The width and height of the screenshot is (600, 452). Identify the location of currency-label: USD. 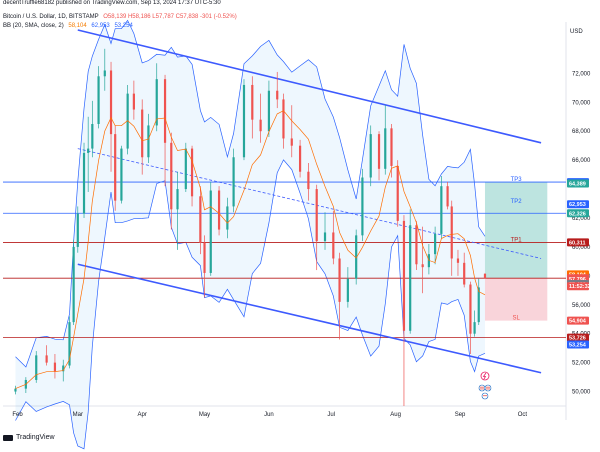
(576, 32).